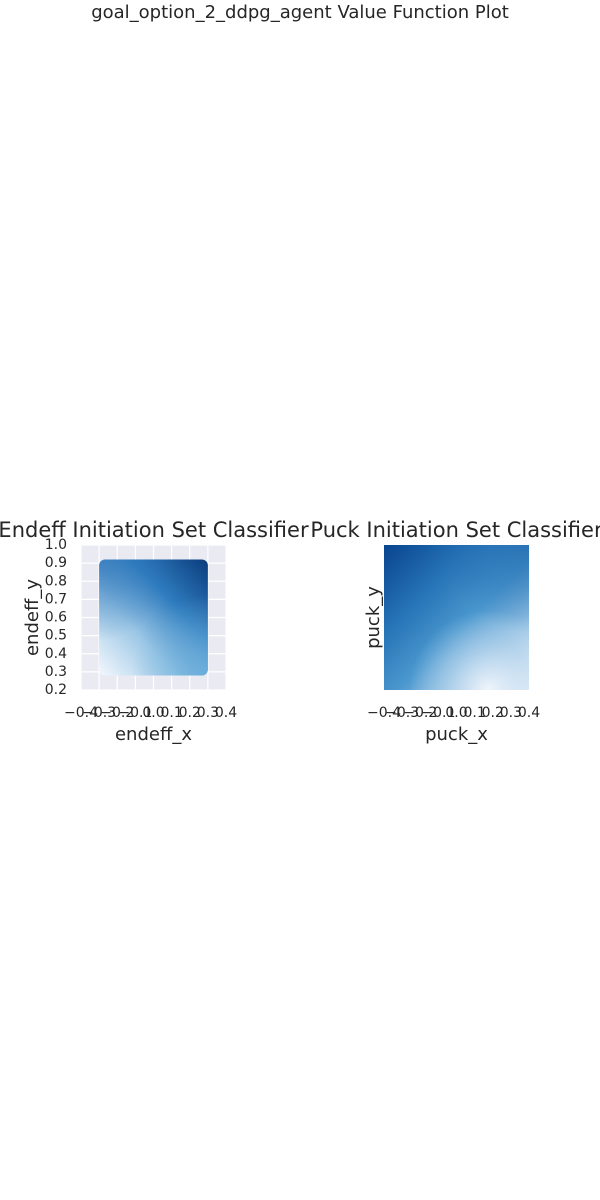  Describe the element at coordinates (56, 636) in the screenshot. I see `y-tick-label: 0.5` at that location.